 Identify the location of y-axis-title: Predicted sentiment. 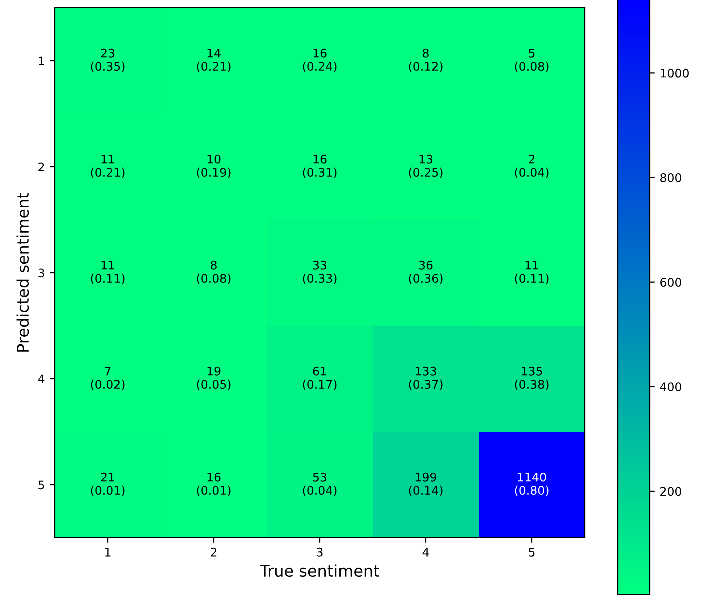
(23, 272).